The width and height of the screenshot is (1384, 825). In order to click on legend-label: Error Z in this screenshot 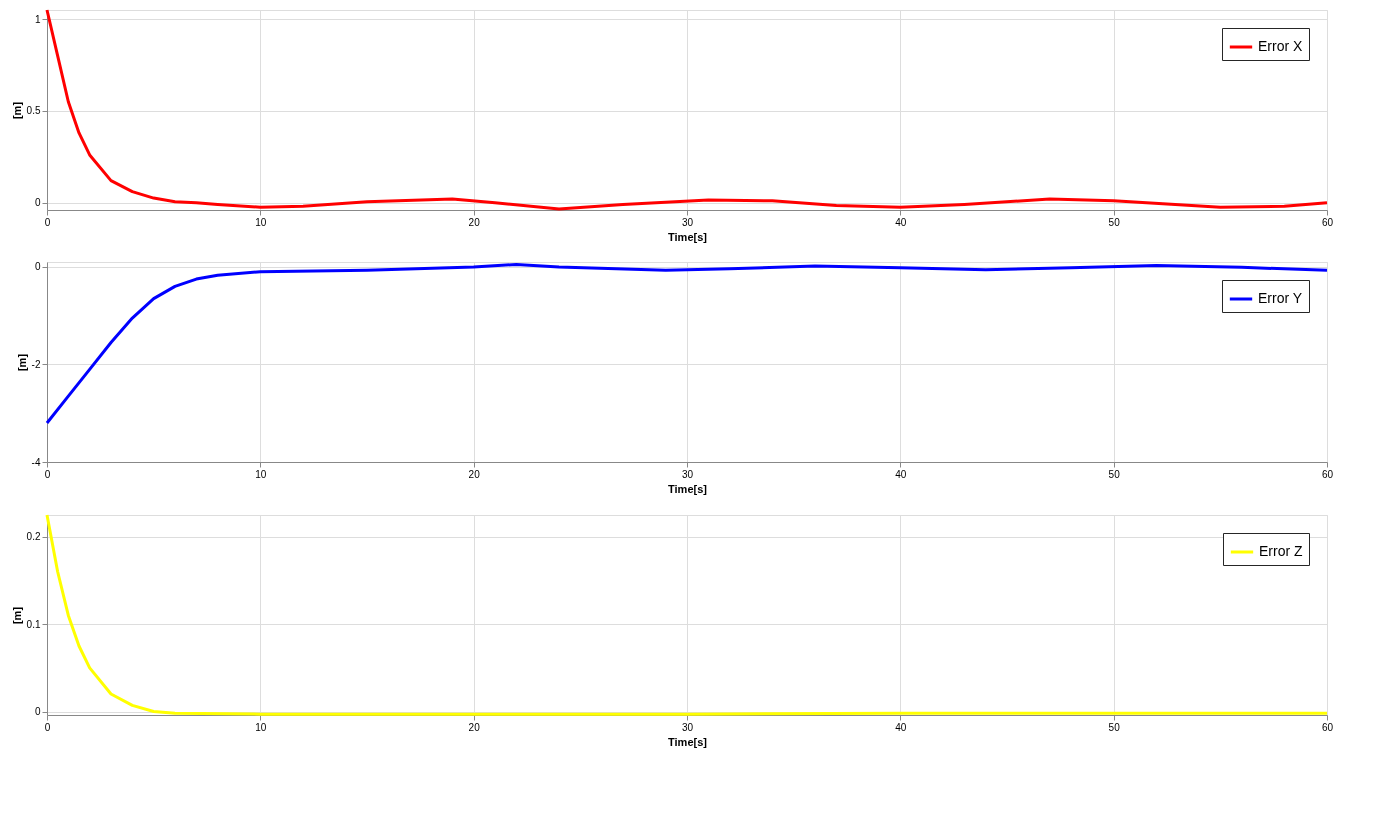, I will do `click(1281, 551)`.